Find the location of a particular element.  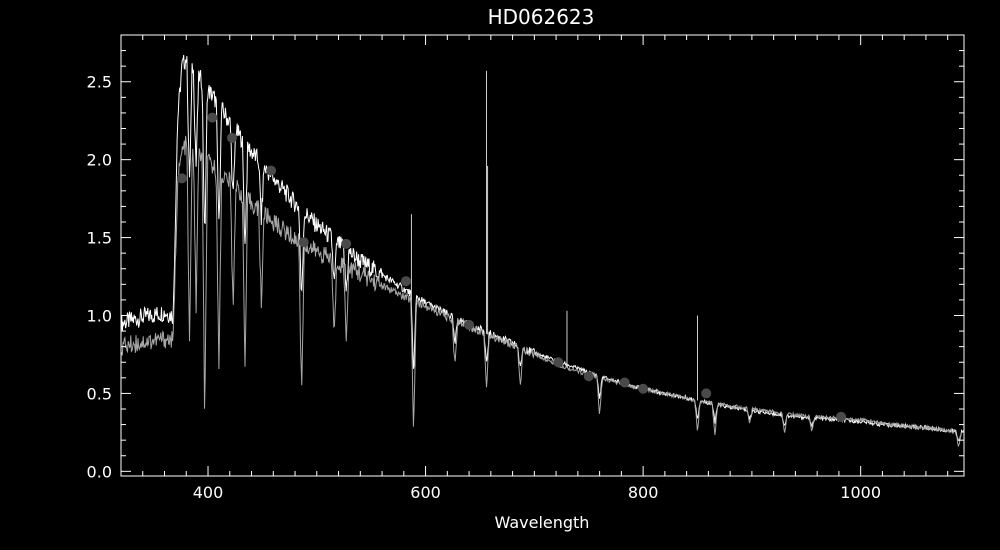

y-tick-label: 0.0 is located at coordinates (99, 471).